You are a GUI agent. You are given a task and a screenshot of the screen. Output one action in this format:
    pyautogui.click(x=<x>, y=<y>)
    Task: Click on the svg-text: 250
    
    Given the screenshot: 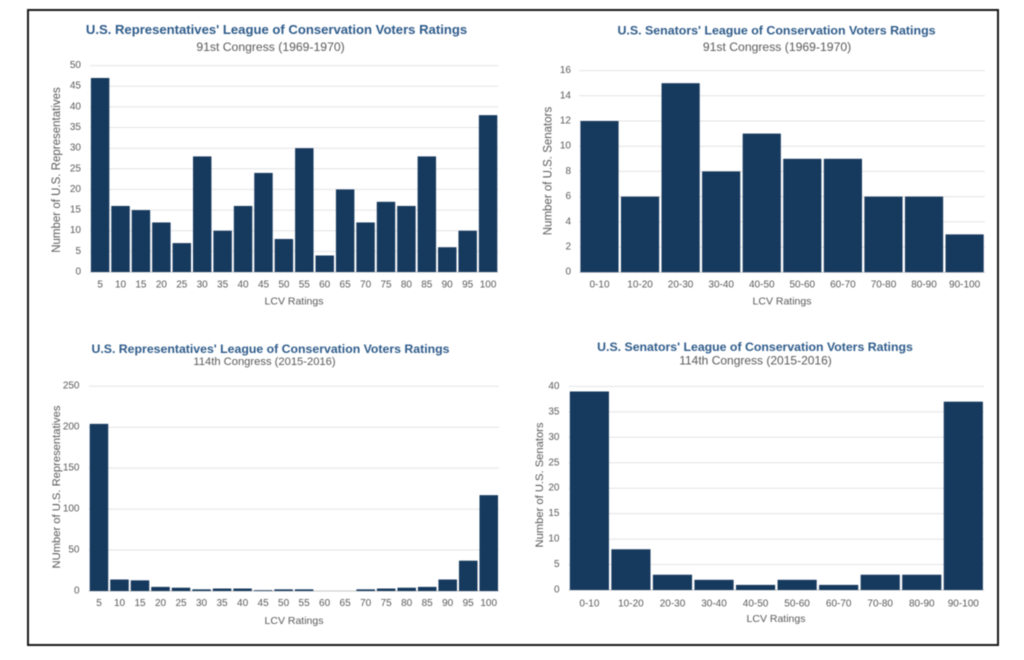 What is the action you would take?
    pyautogui.click(x=71, y=386)
    